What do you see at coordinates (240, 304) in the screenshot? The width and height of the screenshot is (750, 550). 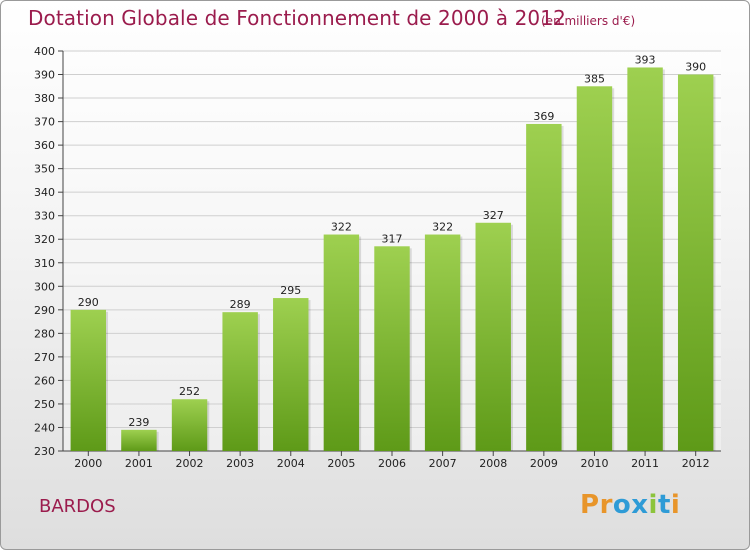 I see `data-label: 289` at bounding box center [240, 304].